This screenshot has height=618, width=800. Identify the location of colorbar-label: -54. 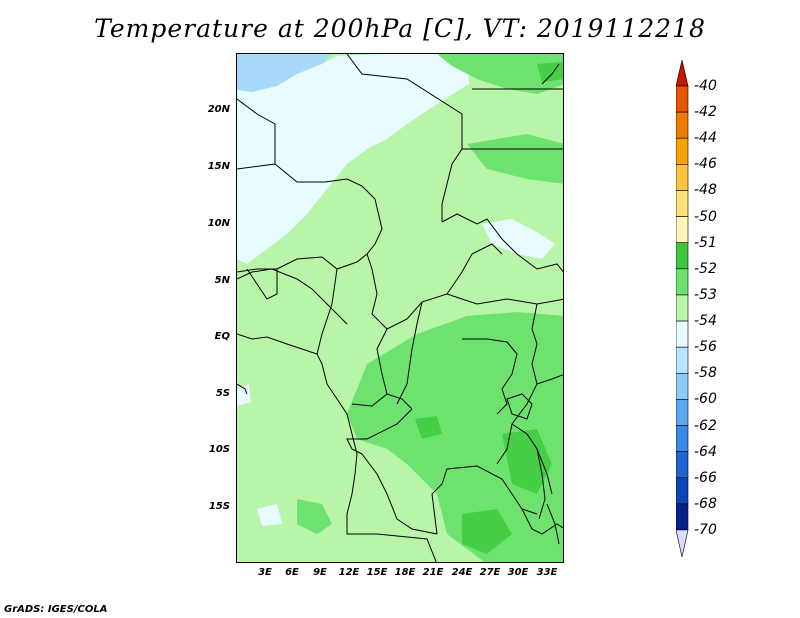
(705, 321).